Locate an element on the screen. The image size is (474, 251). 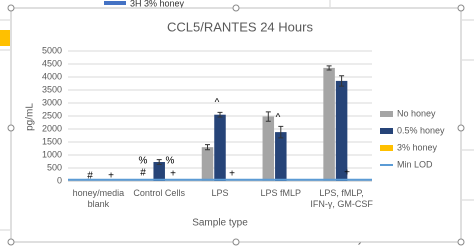
x-tick-label: honey/media blank is located at coordinates (98, 198).